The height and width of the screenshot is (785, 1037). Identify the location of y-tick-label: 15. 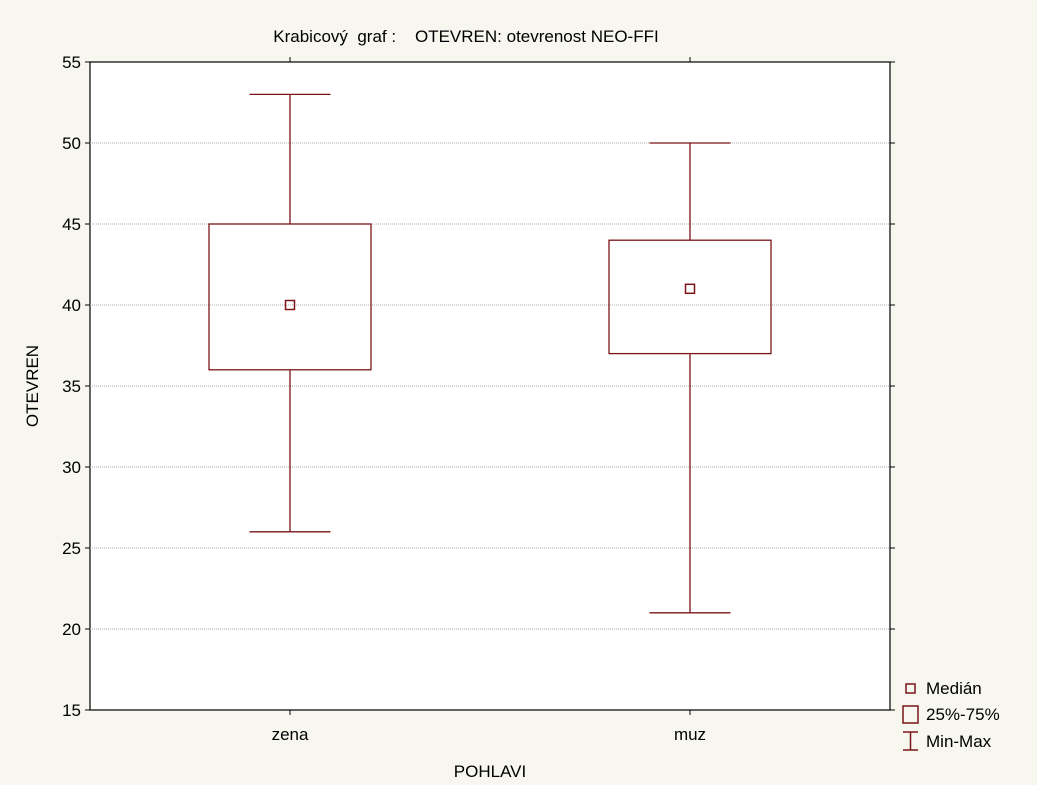
(71, 710).